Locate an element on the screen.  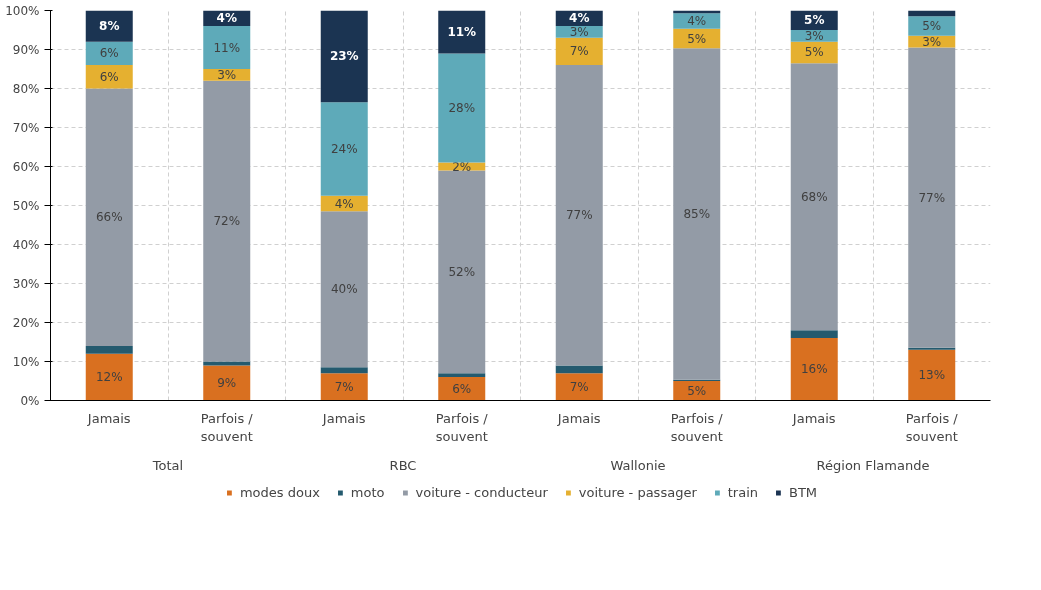
data-label: 66% is located at coordinates (109, 217).